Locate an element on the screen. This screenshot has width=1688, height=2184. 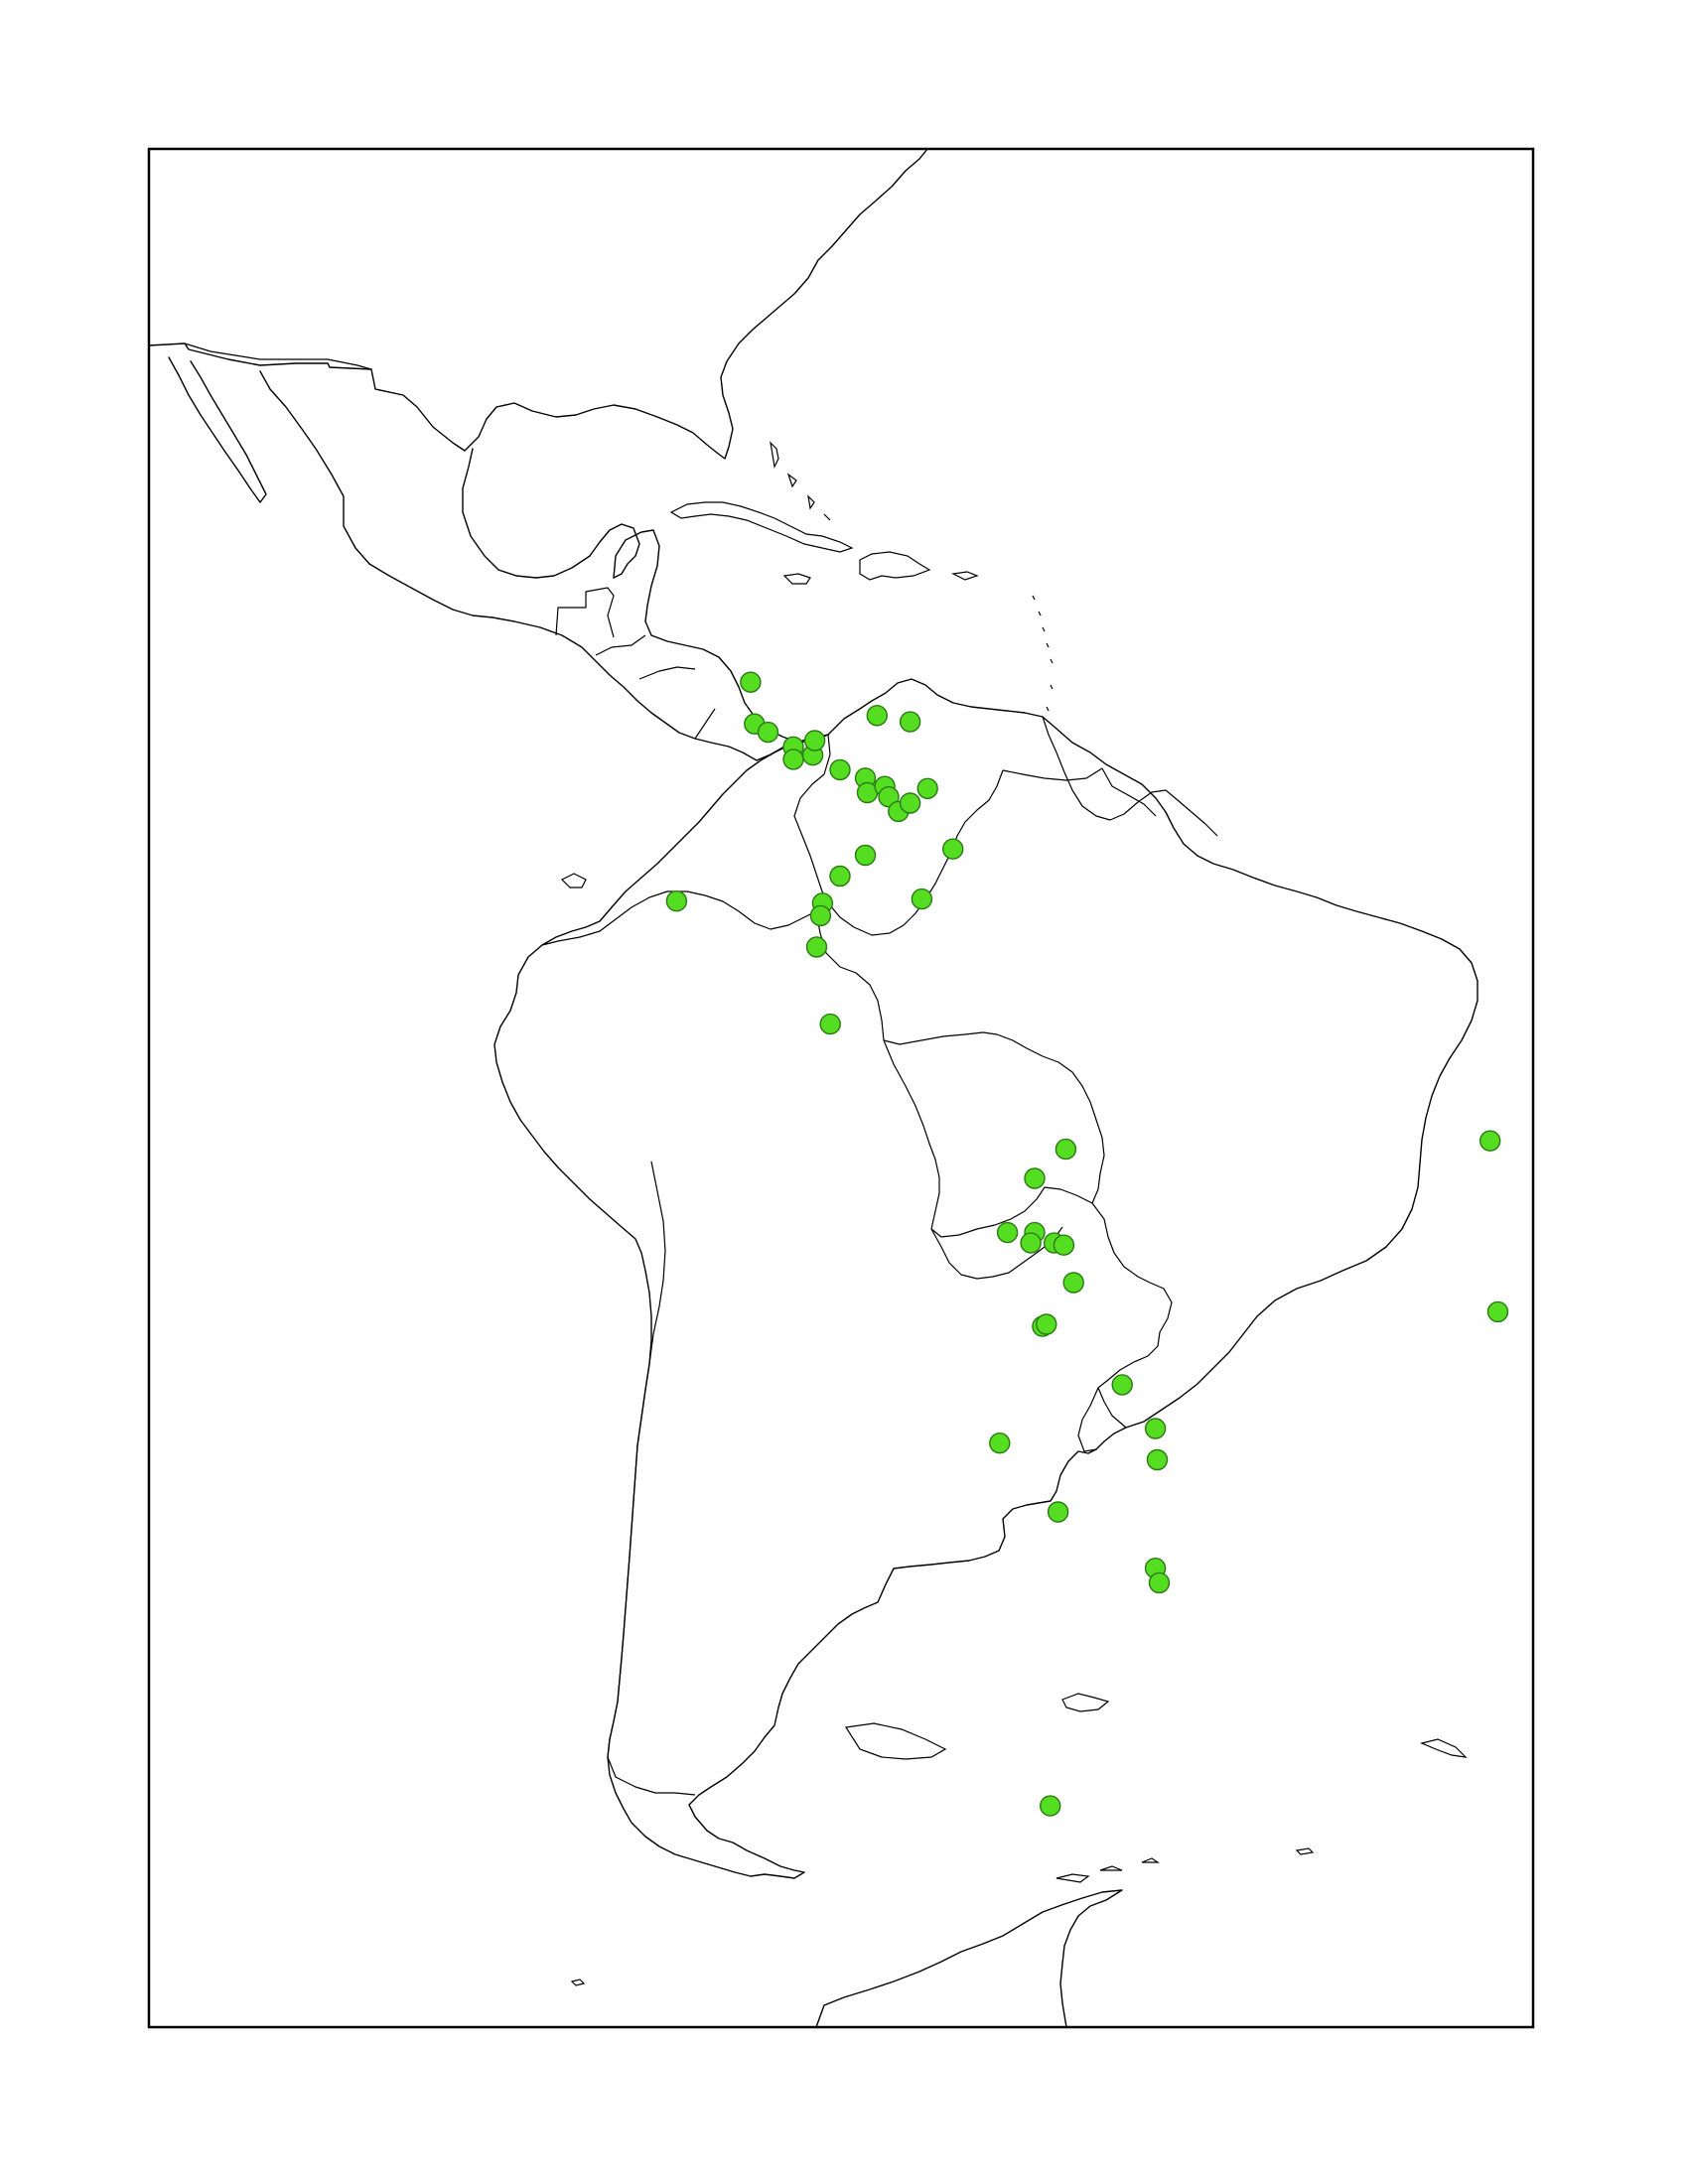
falkland-islands is located at coordinates (1085, 1702).